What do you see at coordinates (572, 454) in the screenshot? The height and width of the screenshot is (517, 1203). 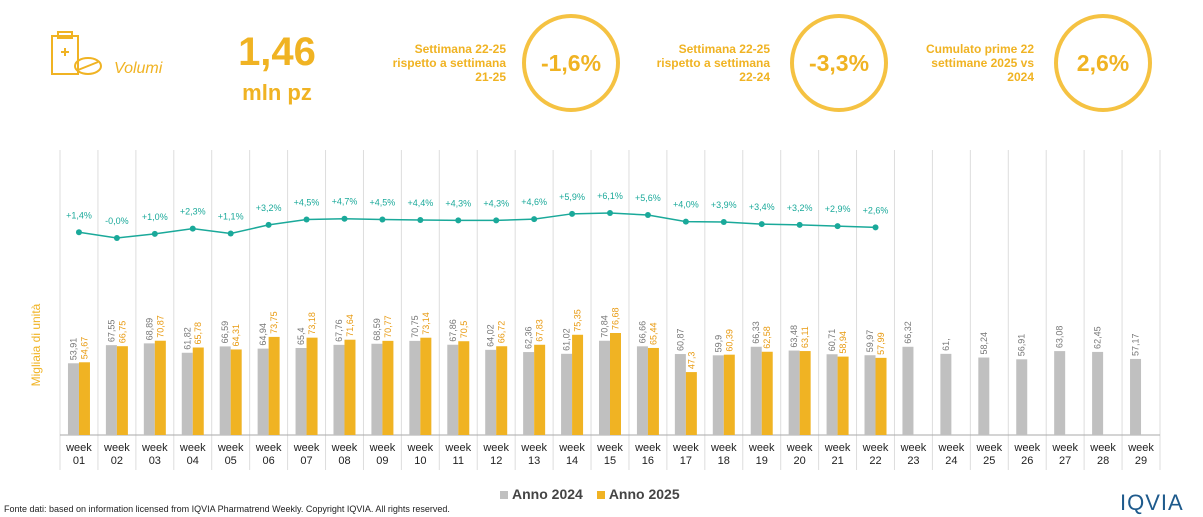 I see `x-tick-label: week 14` at bounding box center [572, 454].